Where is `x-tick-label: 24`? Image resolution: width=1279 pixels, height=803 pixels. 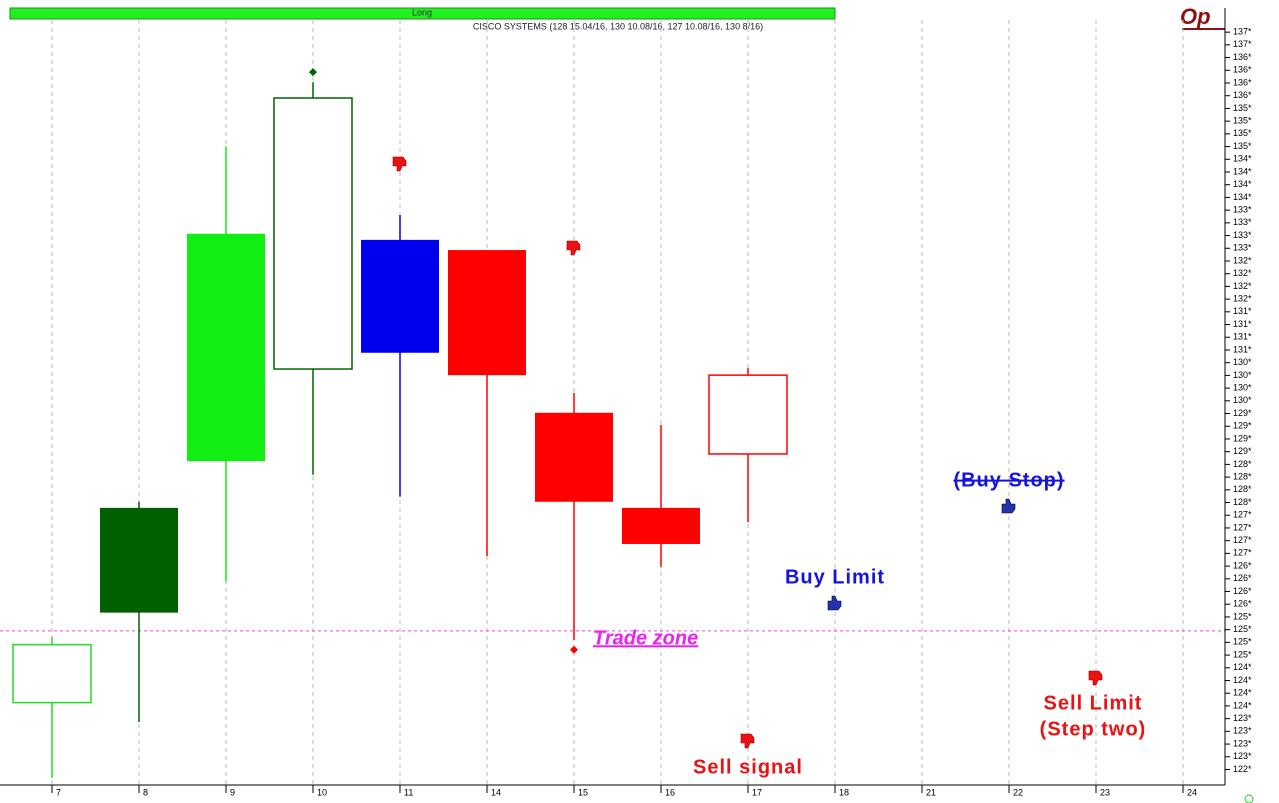 x-tick-label: 24 is located at coordinates (1192, 792).